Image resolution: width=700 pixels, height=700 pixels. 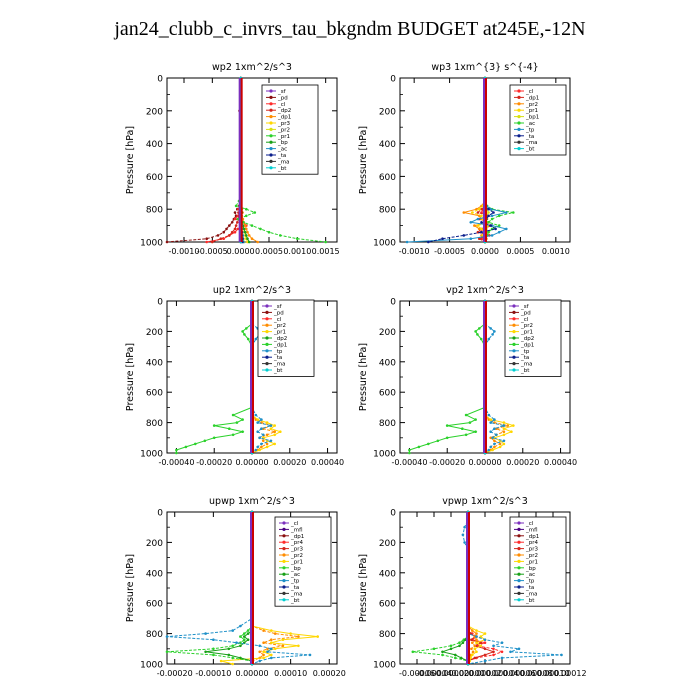 I want to click on series-line-pr2, so click(x=496, y=377).